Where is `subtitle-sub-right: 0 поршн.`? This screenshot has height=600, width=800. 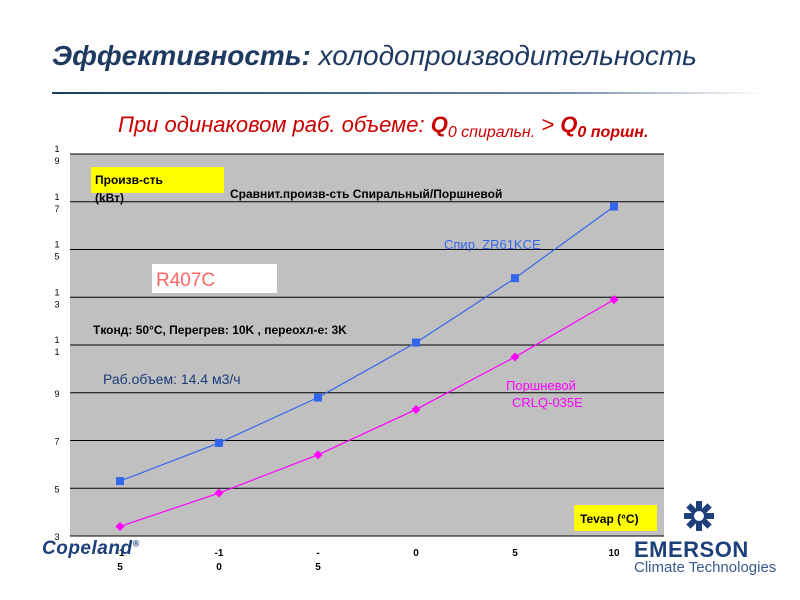 subtitle-sub-right: 0 поршн. is located at coordinates (613, 132).